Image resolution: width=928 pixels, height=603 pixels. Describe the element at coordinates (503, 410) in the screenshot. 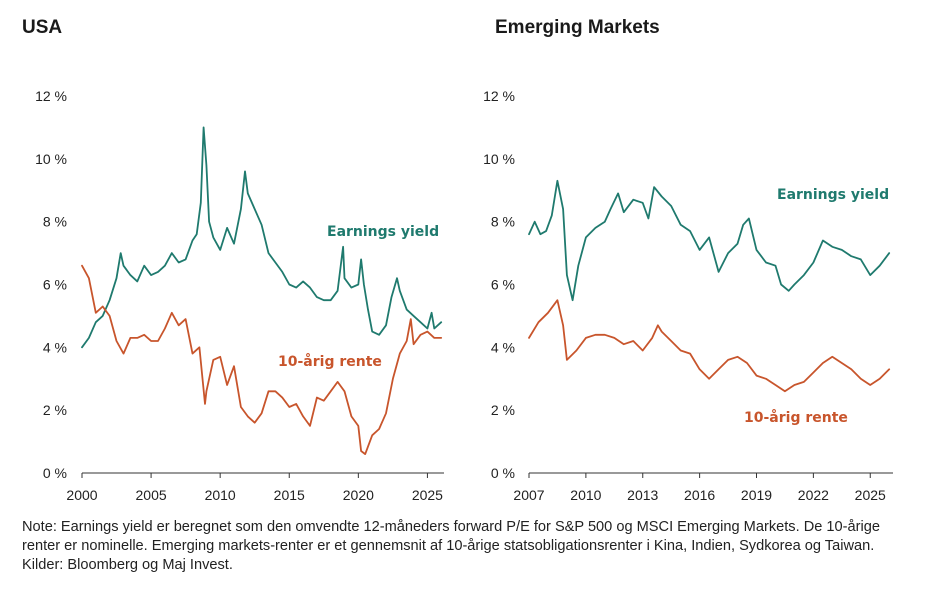

I see `em-y-tick-2: 2 %` at that location.